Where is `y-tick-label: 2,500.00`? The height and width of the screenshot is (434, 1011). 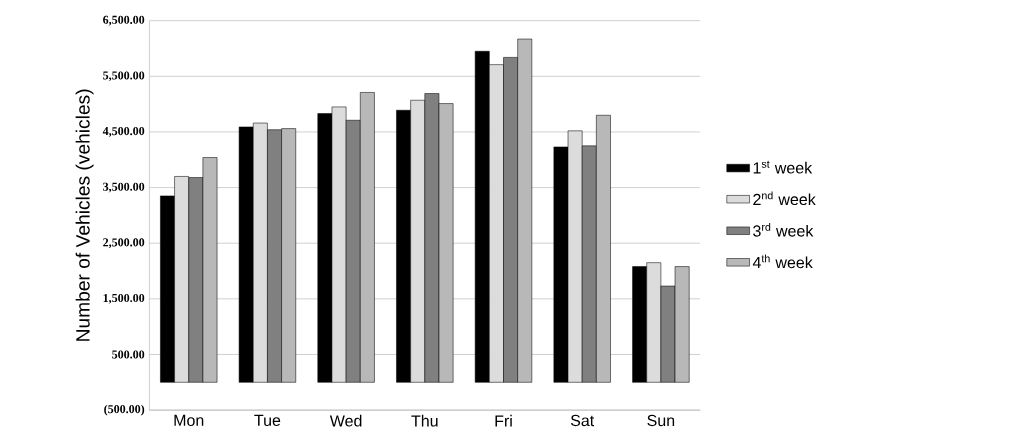 y-tick-label: 2,500.00 is located at coordinates (124, 243).